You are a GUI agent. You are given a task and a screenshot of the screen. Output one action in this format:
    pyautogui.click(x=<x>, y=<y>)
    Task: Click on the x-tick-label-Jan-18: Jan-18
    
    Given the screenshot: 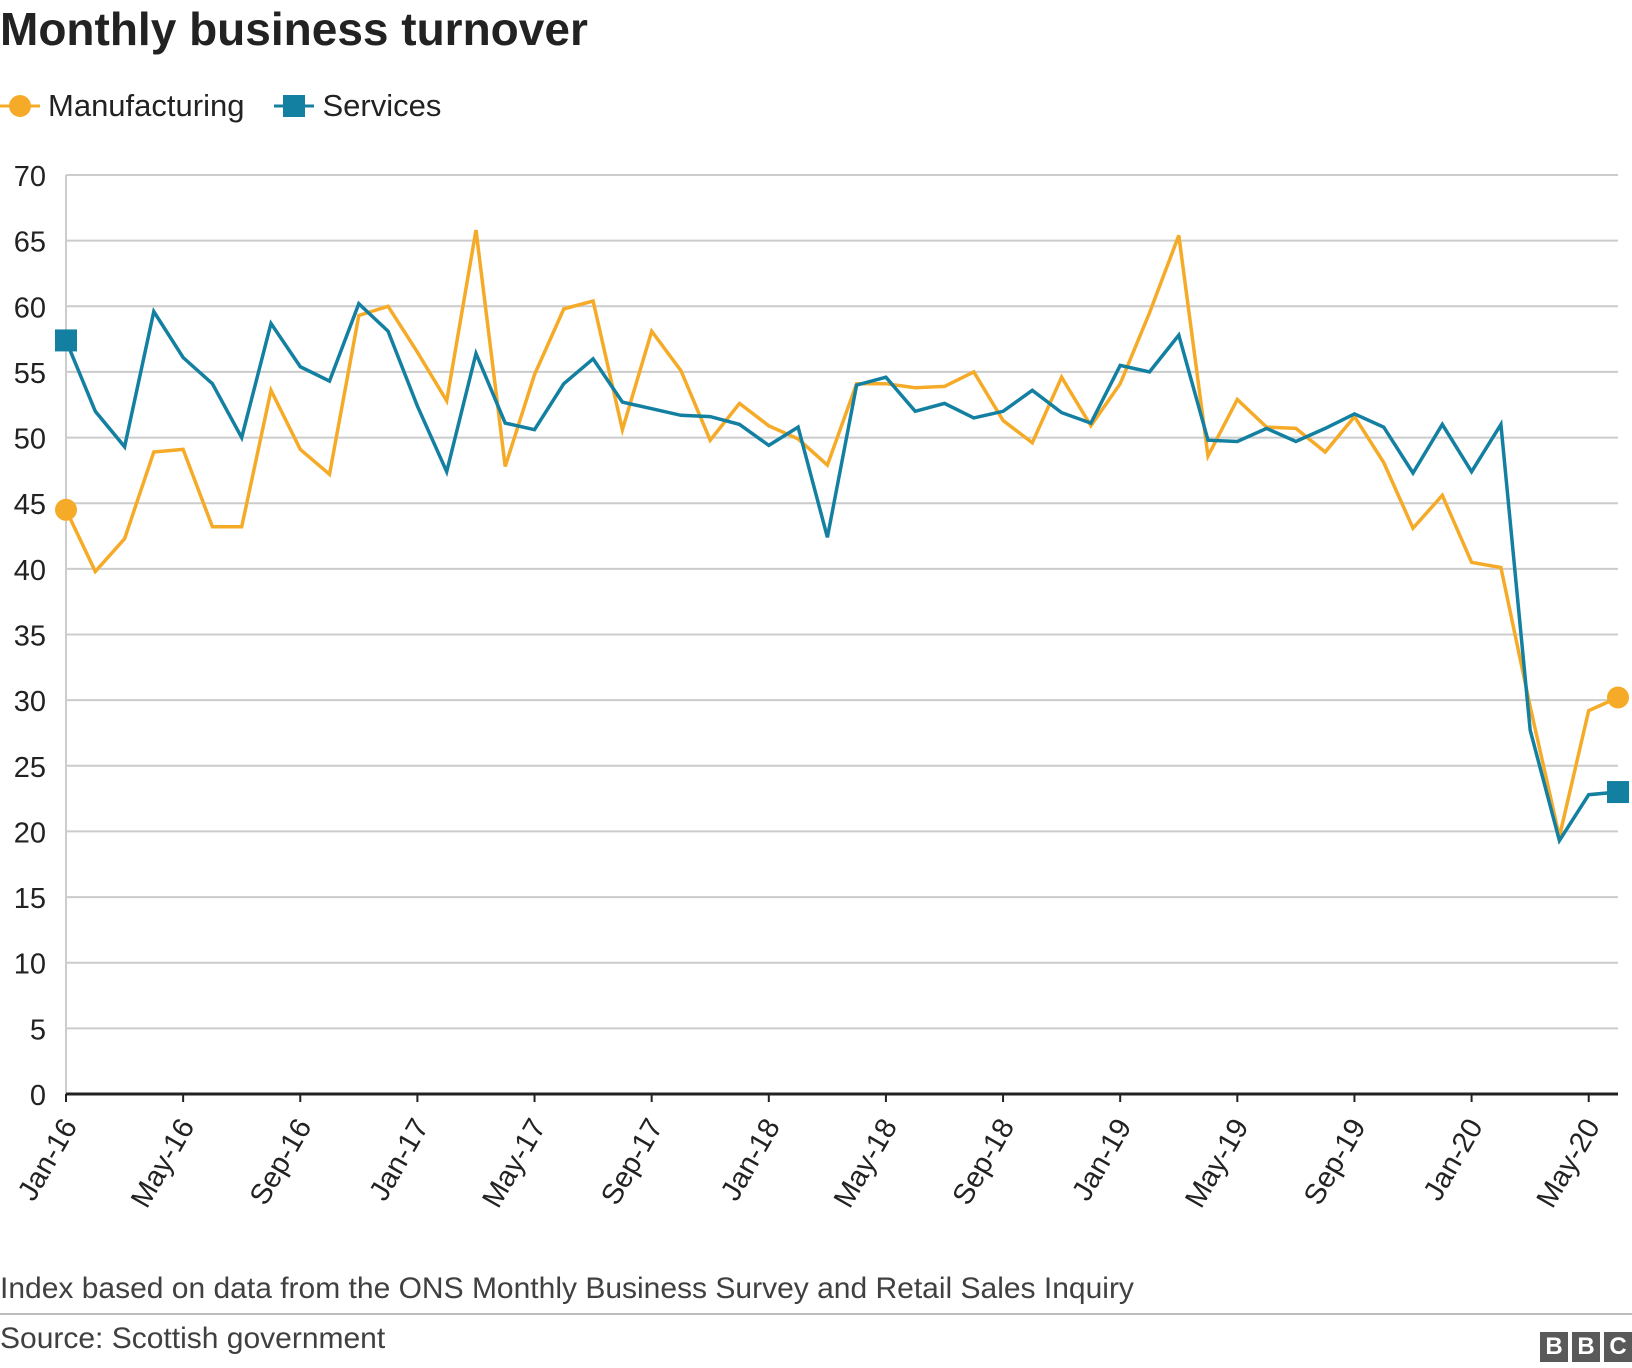 What is the action you would take?
    pyautogui.click(x=751, y=1160)
    